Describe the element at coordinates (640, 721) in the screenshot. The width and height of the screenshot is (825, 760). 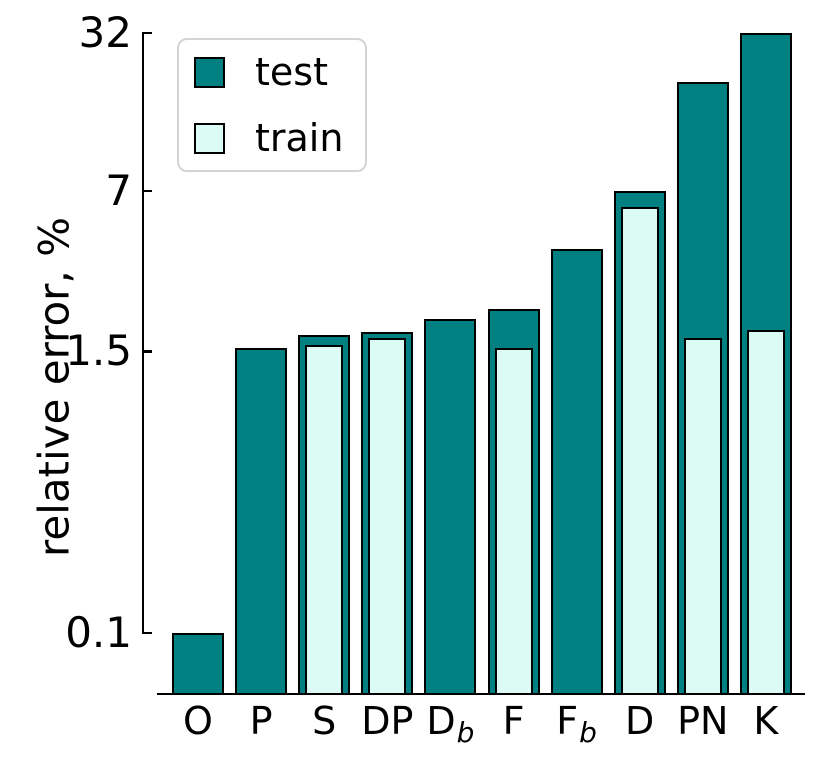
I see `x-tick-label-D: D` at that location.